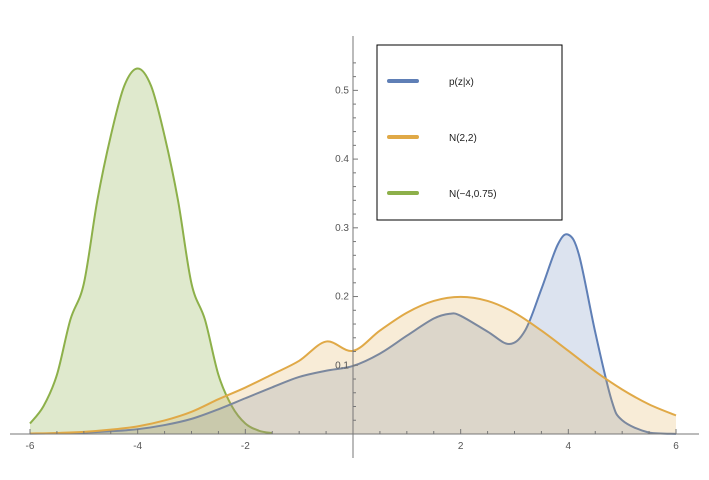 The height and width of the screenshot is (480, 709). What do you see at coordinates (342, 90) in the screenshot?
I see `y-tick-label: 0.5` at bounding box center [342, 90].